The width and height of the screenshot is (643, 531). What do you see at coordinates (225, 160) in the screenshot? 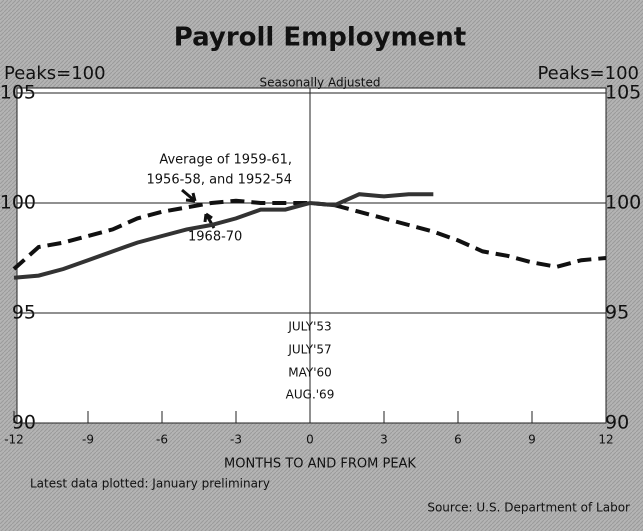
I see `annotation: Average of 1959-61,` at bounding box center [225, 160].